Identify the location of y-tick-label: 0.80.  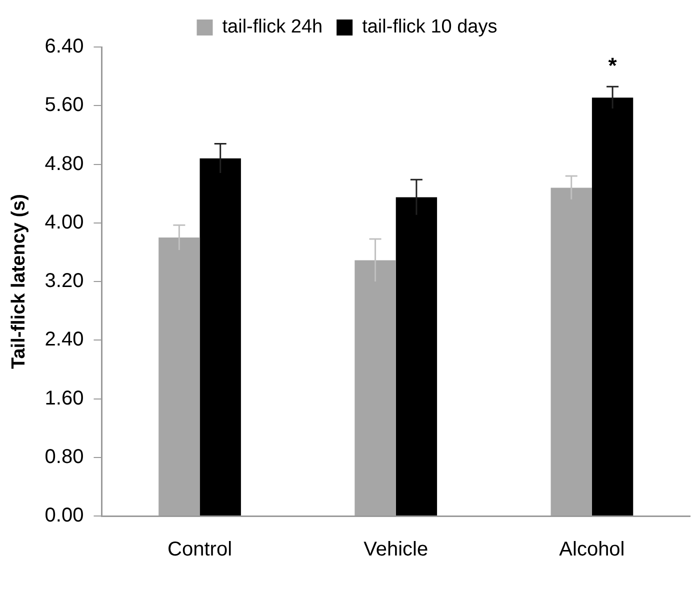
(64, 457).